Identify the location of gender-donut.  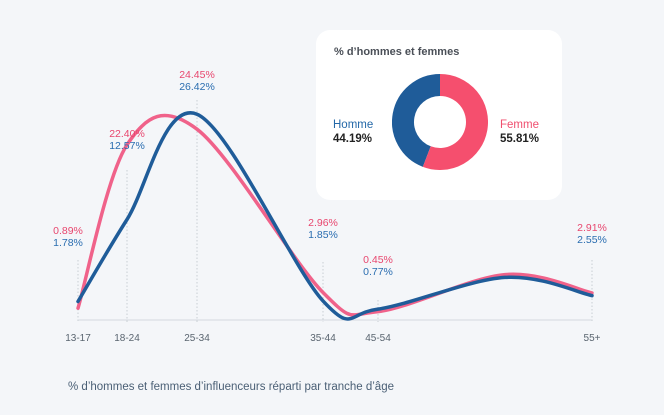
(440, 122).